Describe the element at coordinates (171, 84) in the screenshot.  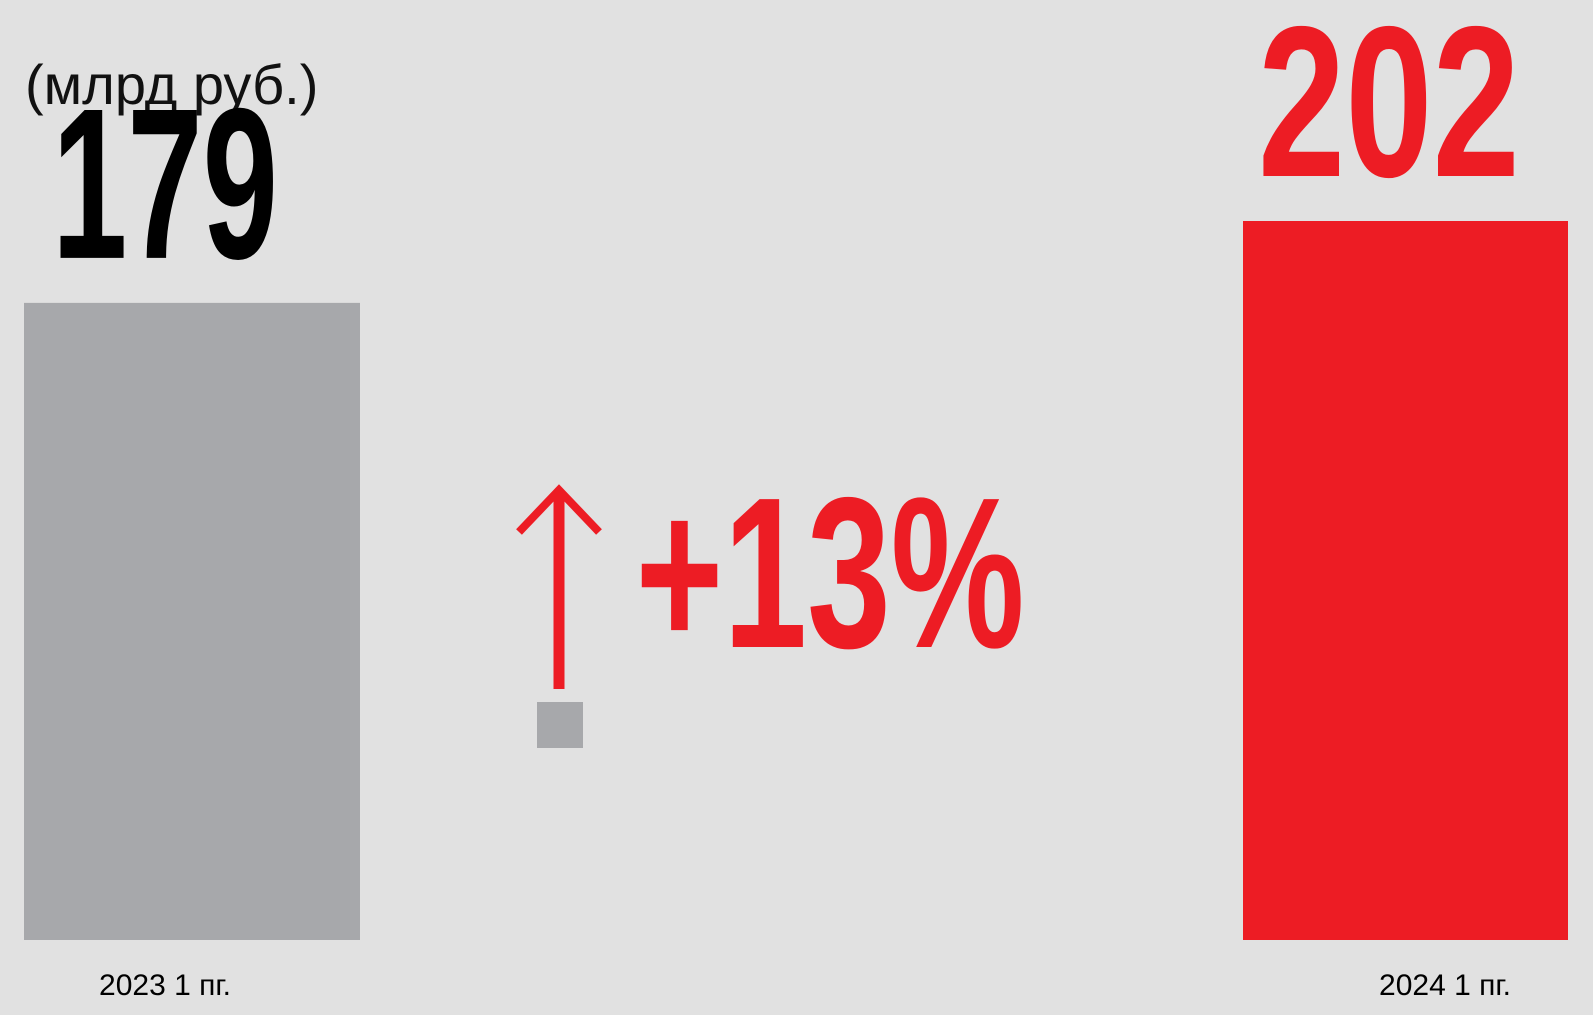
I see `chart-subtitle: (млрд руб.)` at that location.